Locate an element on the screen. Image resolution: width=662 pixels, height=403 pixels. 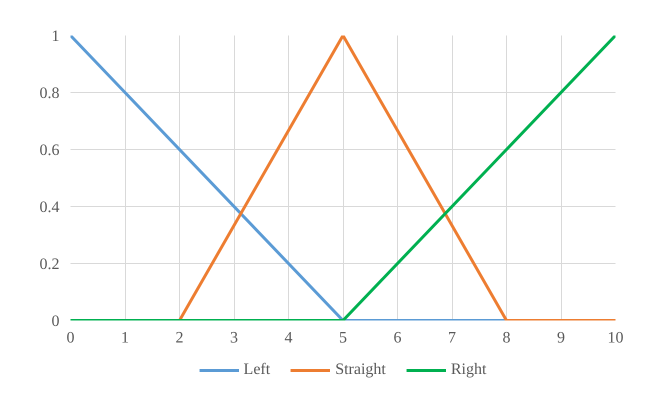
x-tick-label: 10 is located at coordinates (616, 338).